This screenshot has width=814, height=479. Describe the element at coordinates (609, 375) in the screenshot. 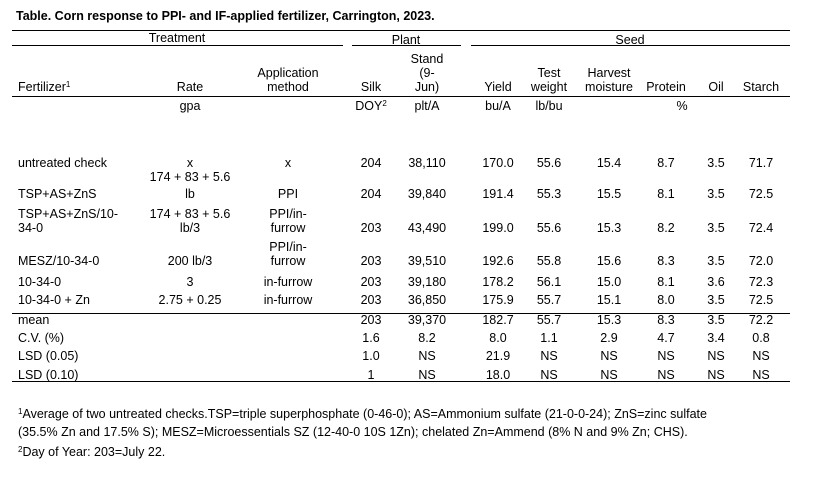

I see `stat-harvest-moisture: NS` at that location.